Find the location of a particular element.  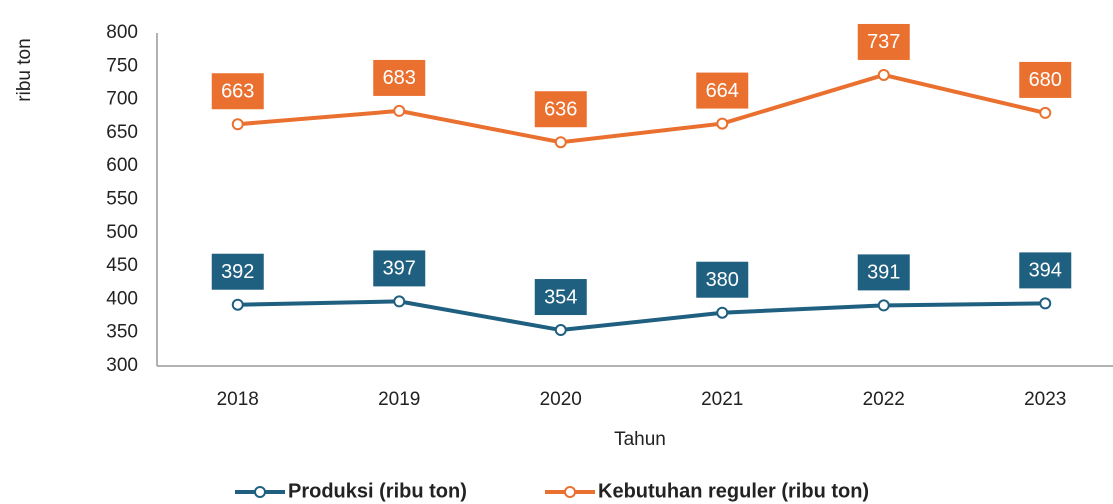

data-label: 354 is located at coordinates (560, 297).